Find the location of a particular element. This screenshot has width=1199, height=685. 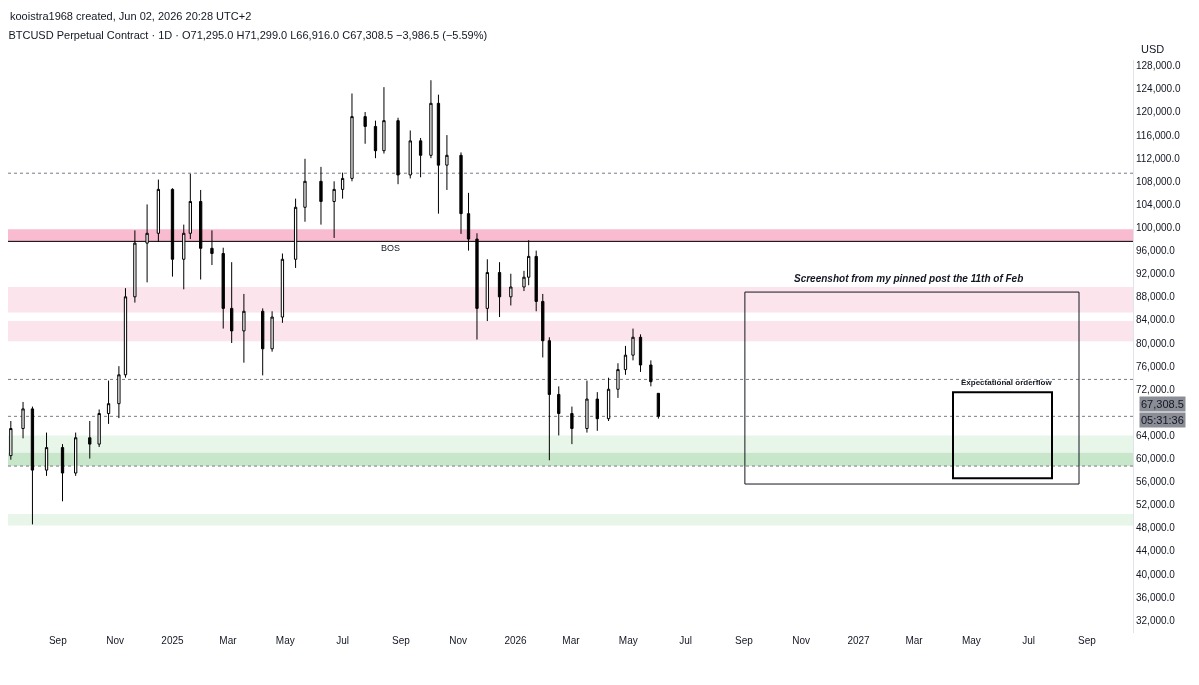

y-tick-label: 52,000.0 is located at coordinates (1156, 505).